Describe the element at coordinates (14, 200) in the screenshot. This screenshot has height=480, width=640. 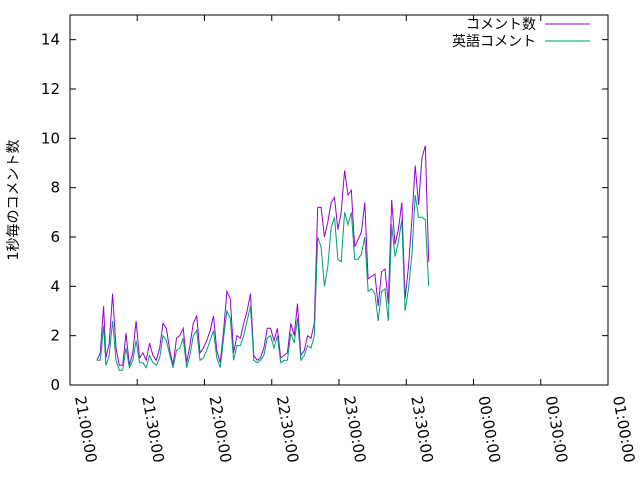
I see `y-axis-label: 1秒毎のコメント数` at that location.